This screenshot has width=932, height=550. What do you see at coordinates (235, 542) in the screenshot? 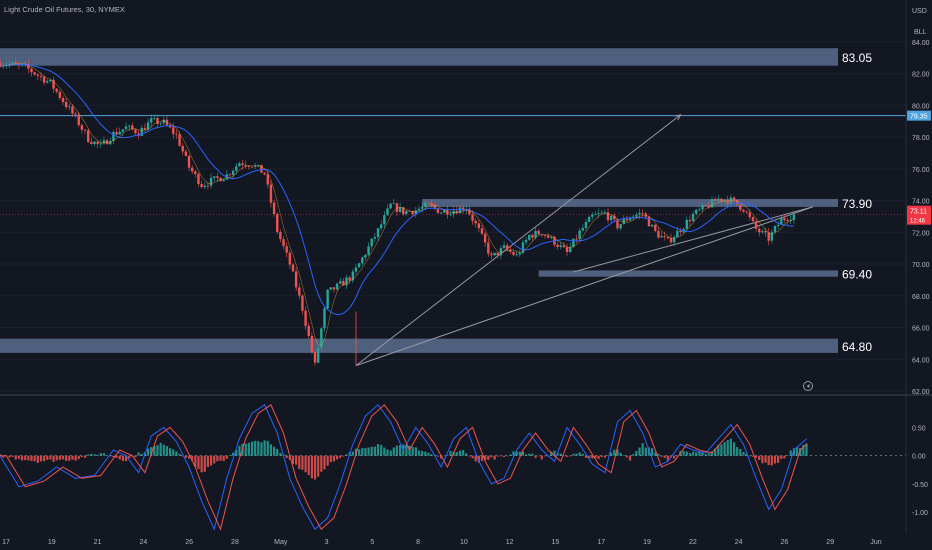
I see `time-axis-tick: 28` at bounding box center [235, 542].